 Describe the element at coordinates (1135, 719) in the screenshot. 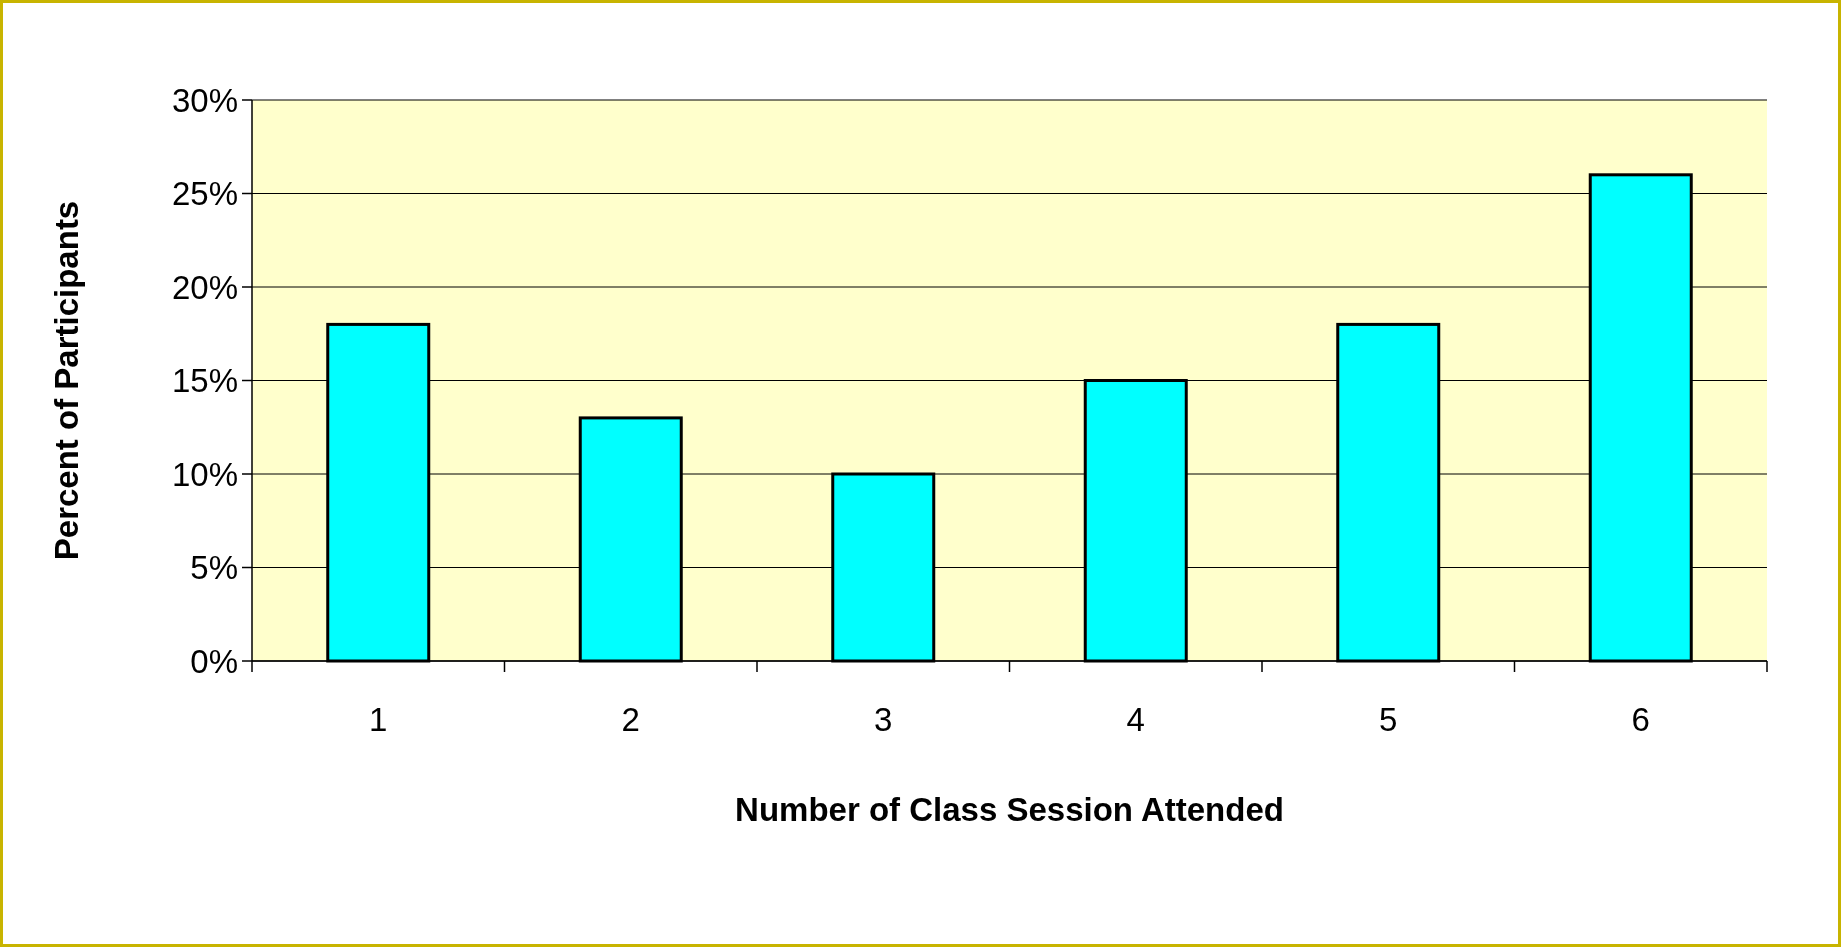

I see `x-tick-label: 4` at that location.